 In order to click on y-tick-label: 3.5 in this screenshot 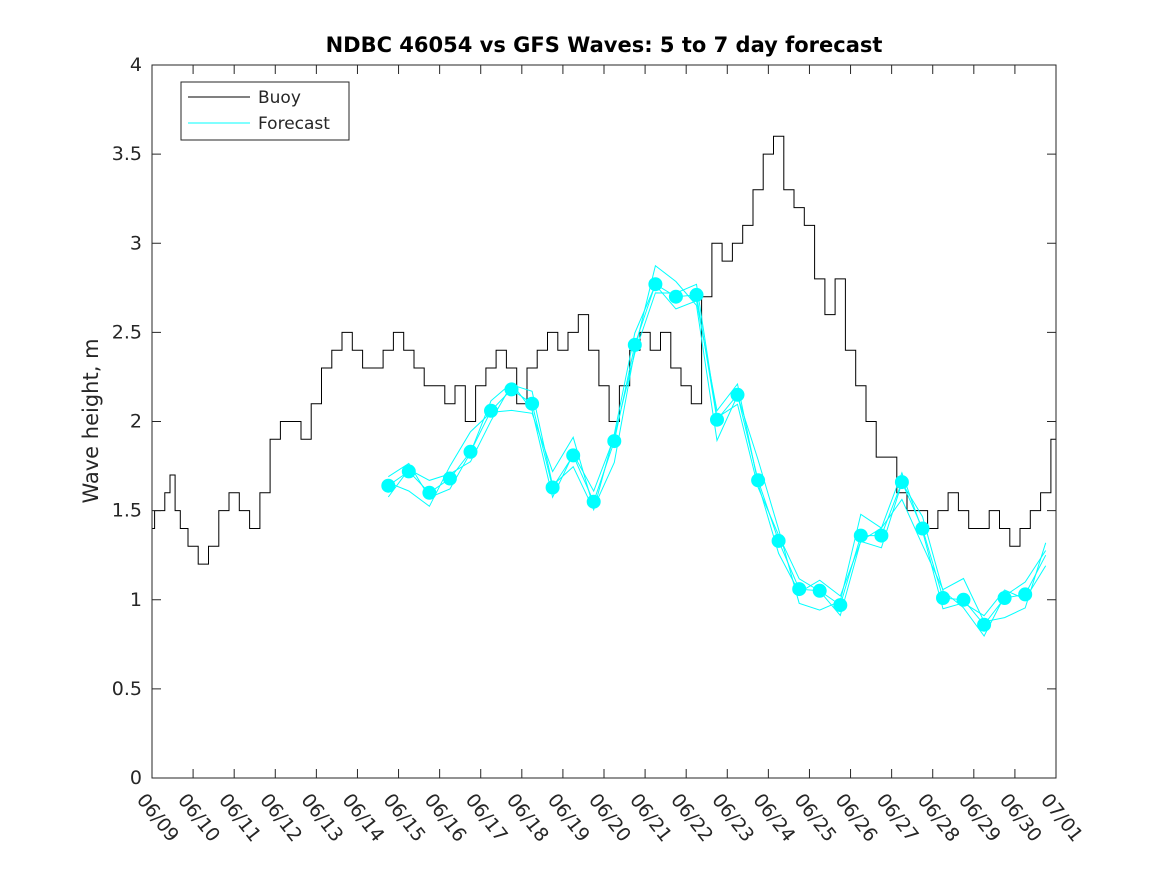, I will do `click(127, 154)`.